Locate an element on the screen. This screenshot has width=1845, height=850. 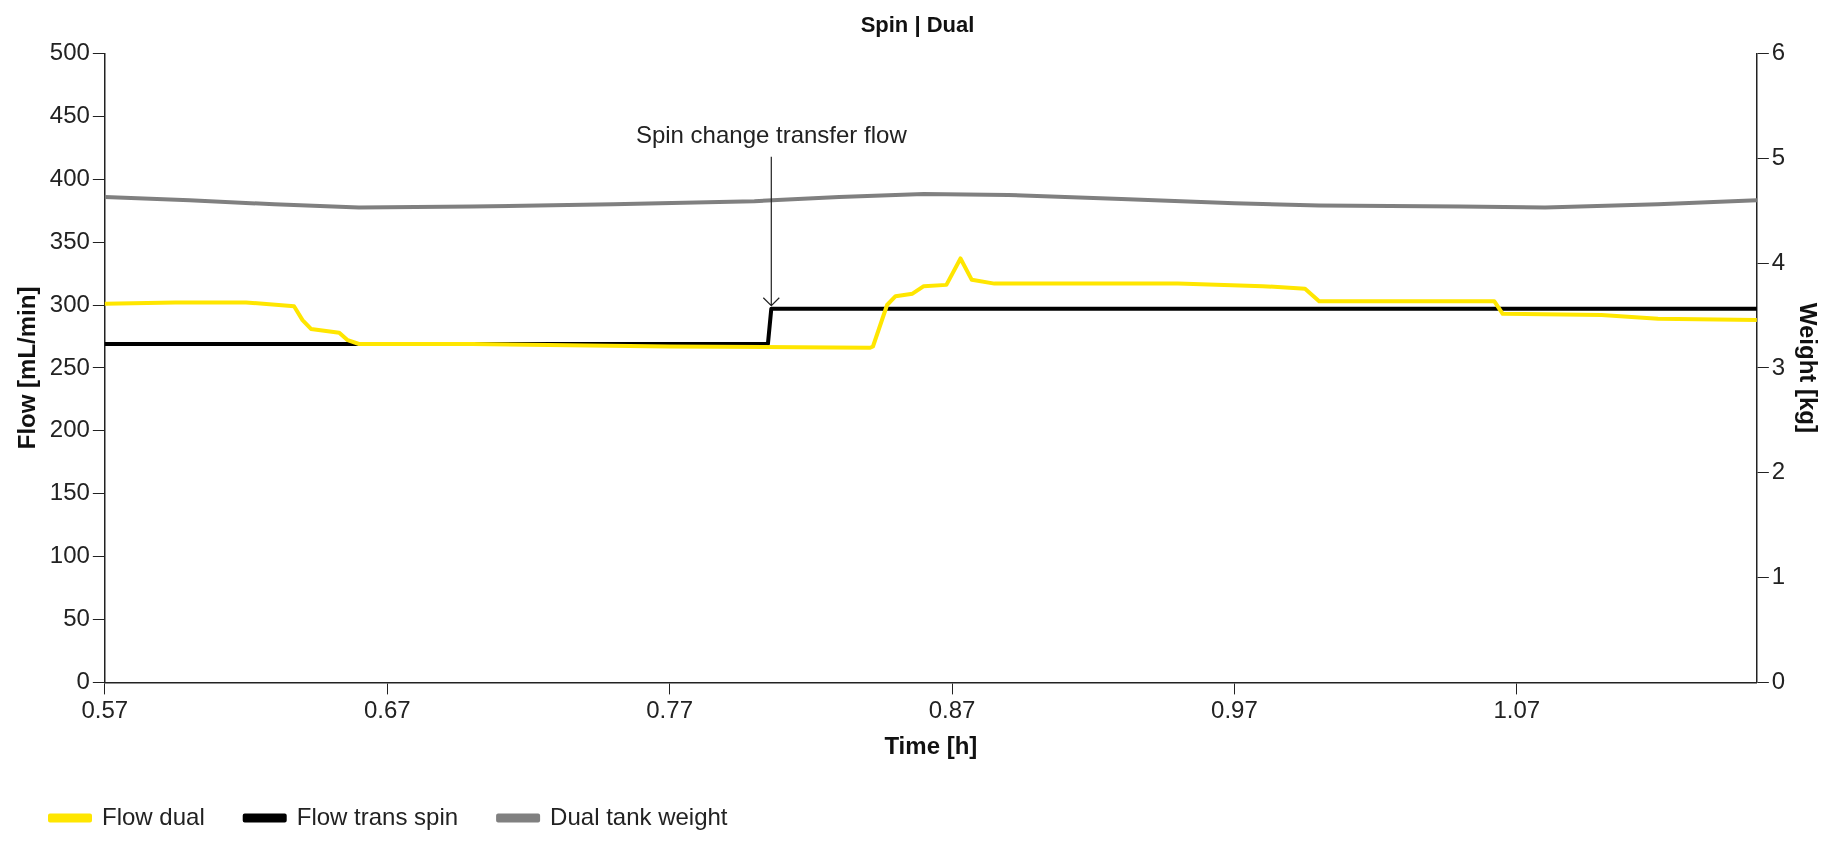
chart-title: Spin | Dual is located at coordinates (917, 25).